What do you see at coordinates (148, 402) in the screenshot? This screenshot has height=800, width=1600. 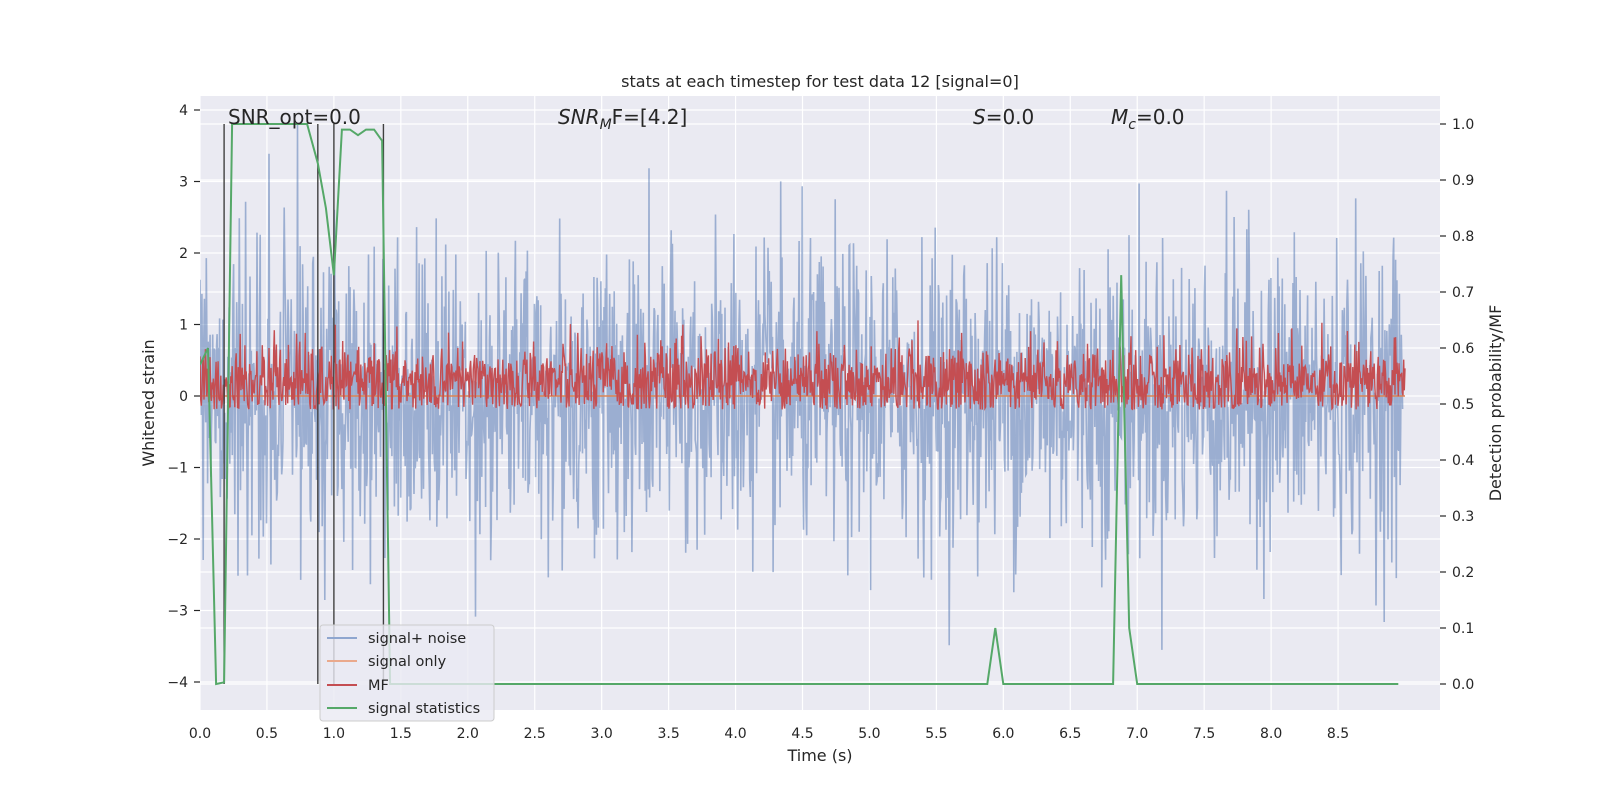 I see `y-axis-label: Whitened strain` at bounding box center [148, 402].